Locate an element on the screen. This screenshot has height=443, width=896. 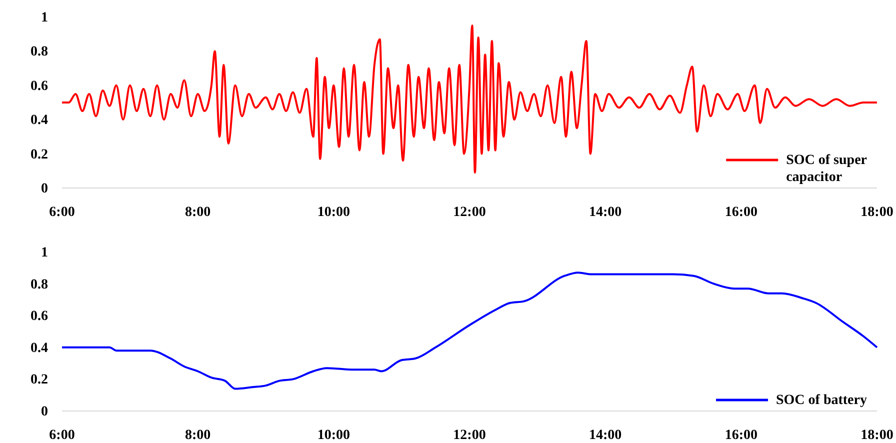
legend-label: SOC of super capacitor is located at coordinates (826, 169).